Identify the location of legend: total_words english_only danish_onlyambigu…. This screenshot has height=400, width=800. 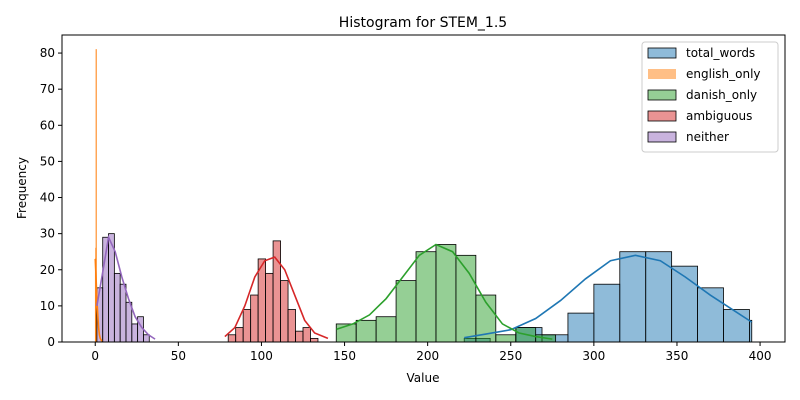
(710, 97).